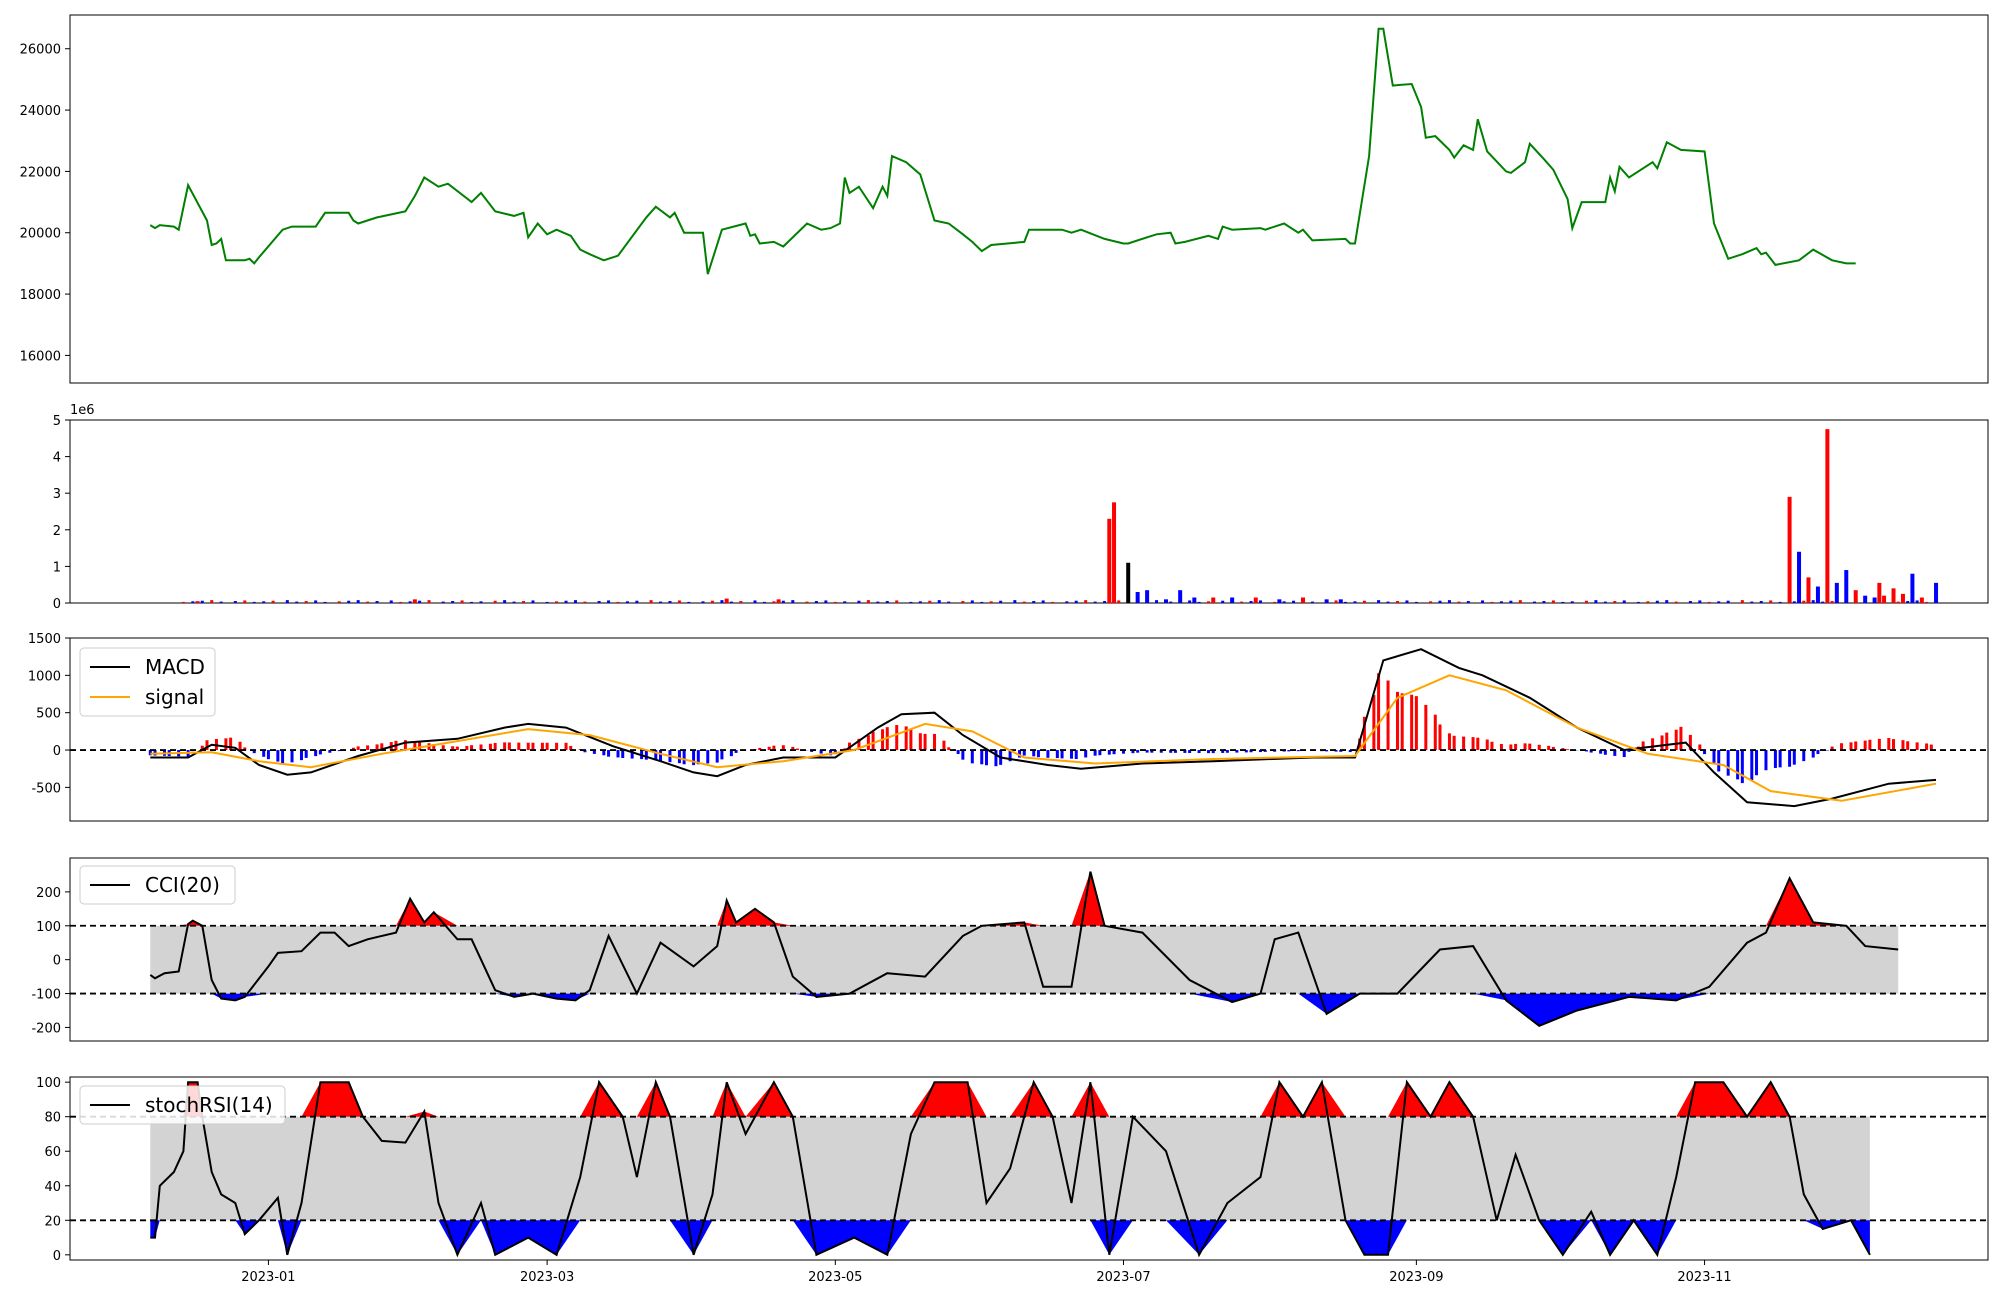 Image resolution: width=2000 pixels, height=1300 pixels. What do you see at coordinates (61, 513) in the screenshot?
I see `volume-y-ticks: 0 1 2 3 4 5` at bounding box center [61, 513].